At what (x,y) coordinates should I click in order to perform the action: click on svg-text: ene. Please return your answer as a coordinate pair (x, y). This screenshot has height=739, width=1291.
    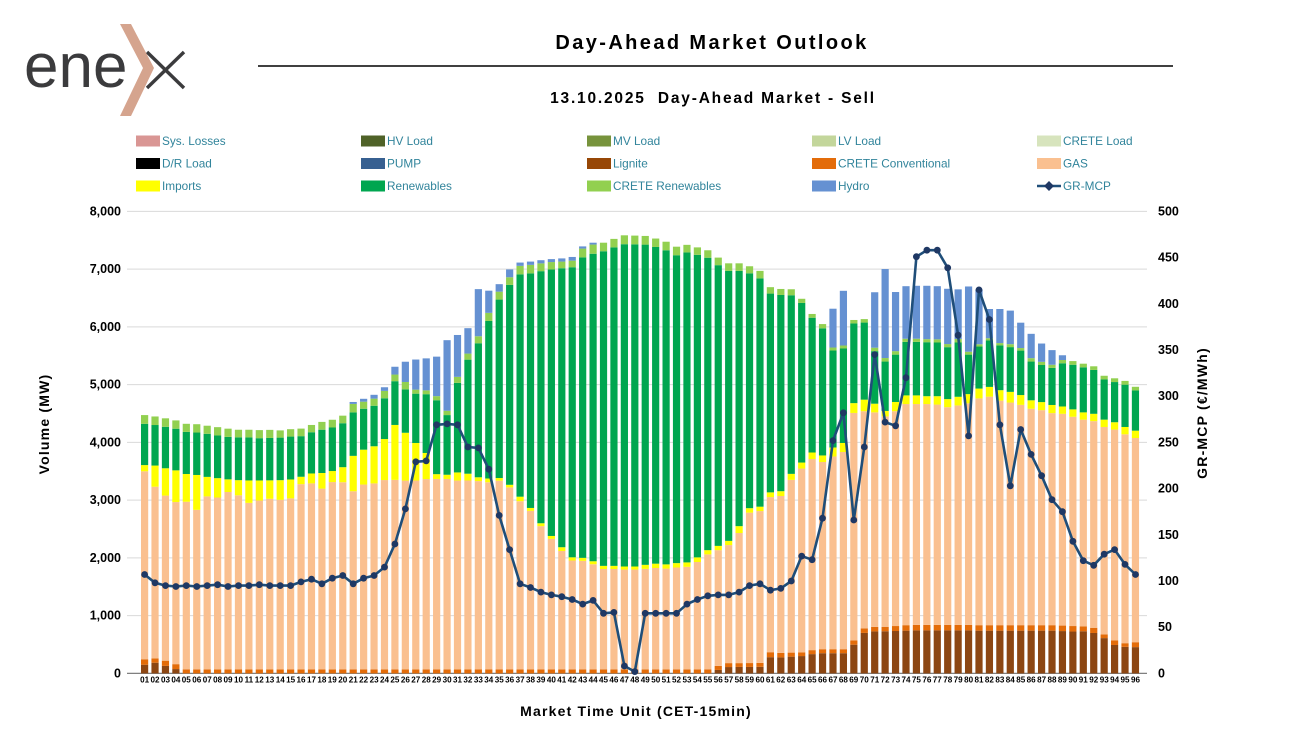
    Looking at the image, I should click on (75, 66).